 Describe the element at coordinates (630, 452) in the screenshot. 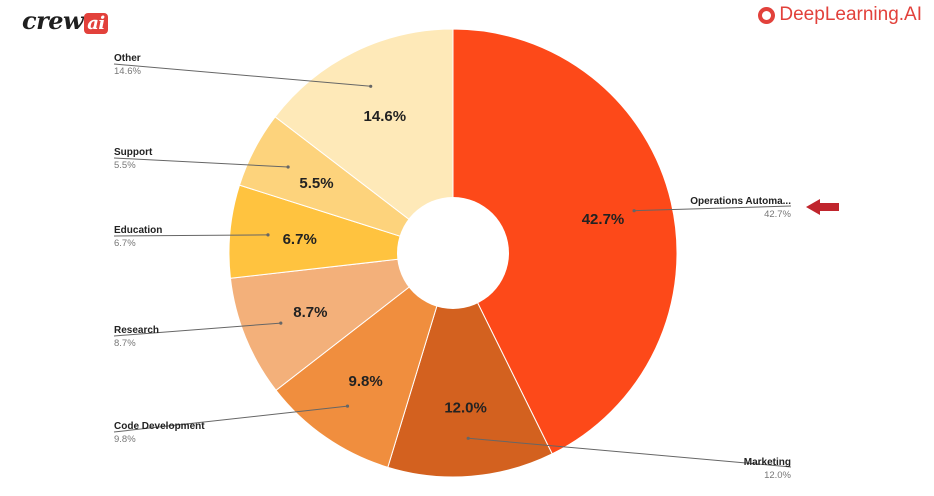

I see `leader-line-marketing` at that location.